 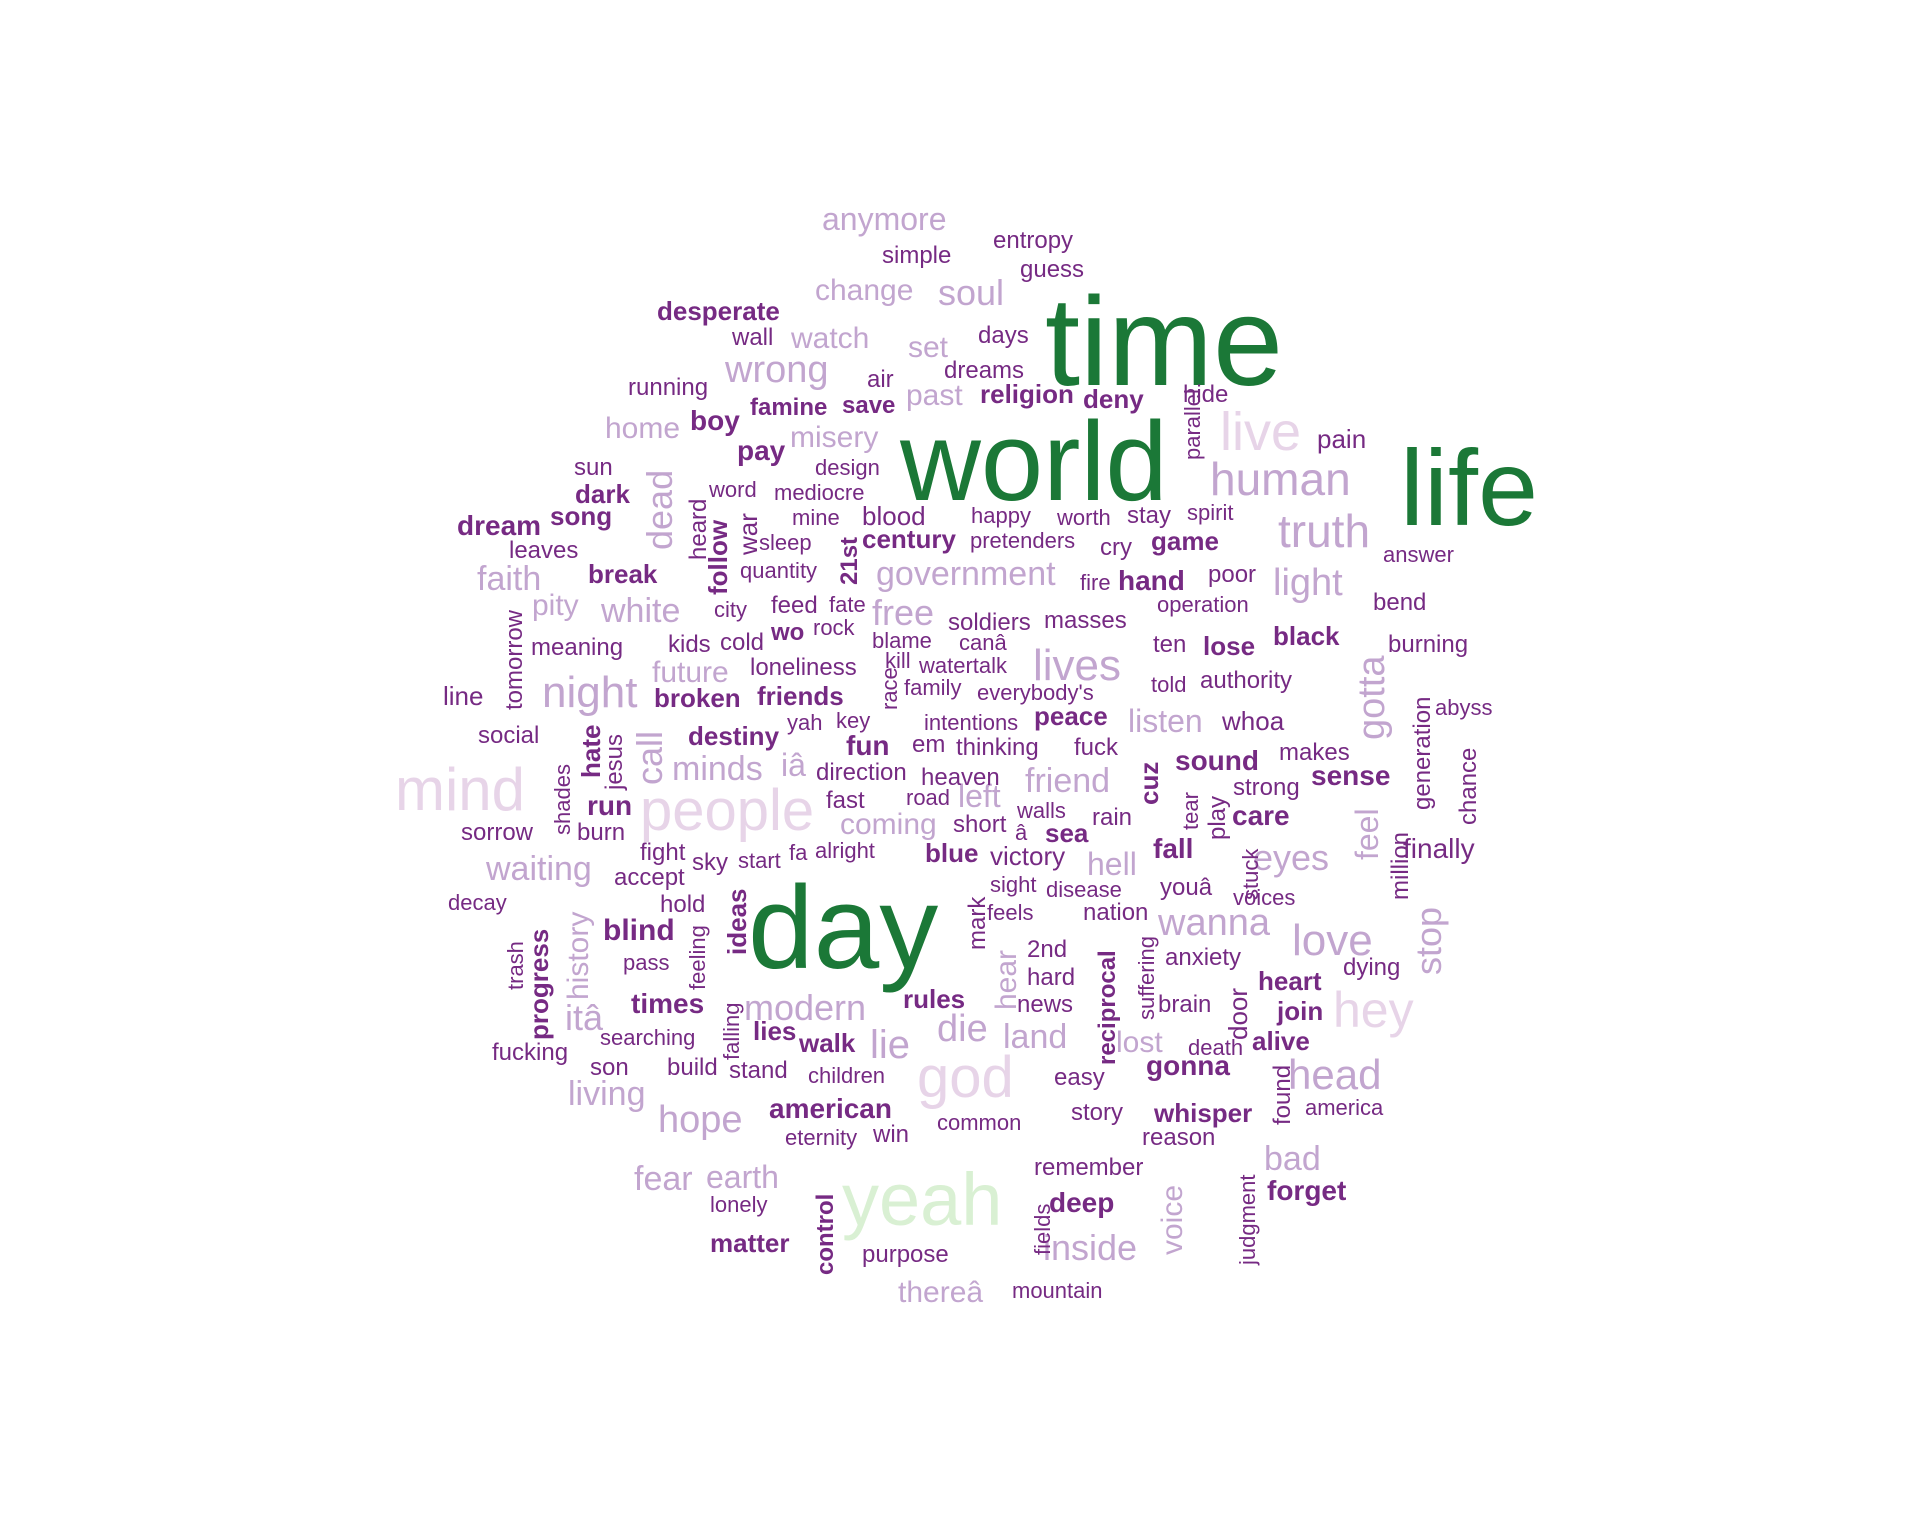 What do you see at coordinates (1215, 1047) in the screenshot?
I see `word-death: death` at bounding box center [1215, 1047].